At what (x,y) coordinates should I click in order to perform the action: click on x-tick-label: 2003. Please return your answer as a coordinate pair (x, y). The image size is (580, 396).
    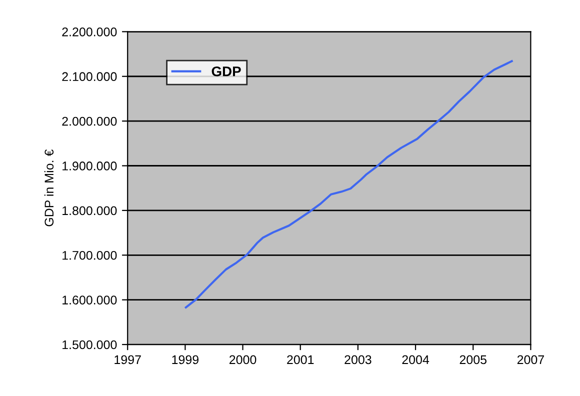
    Looking at the image, I should click on (358, 359).